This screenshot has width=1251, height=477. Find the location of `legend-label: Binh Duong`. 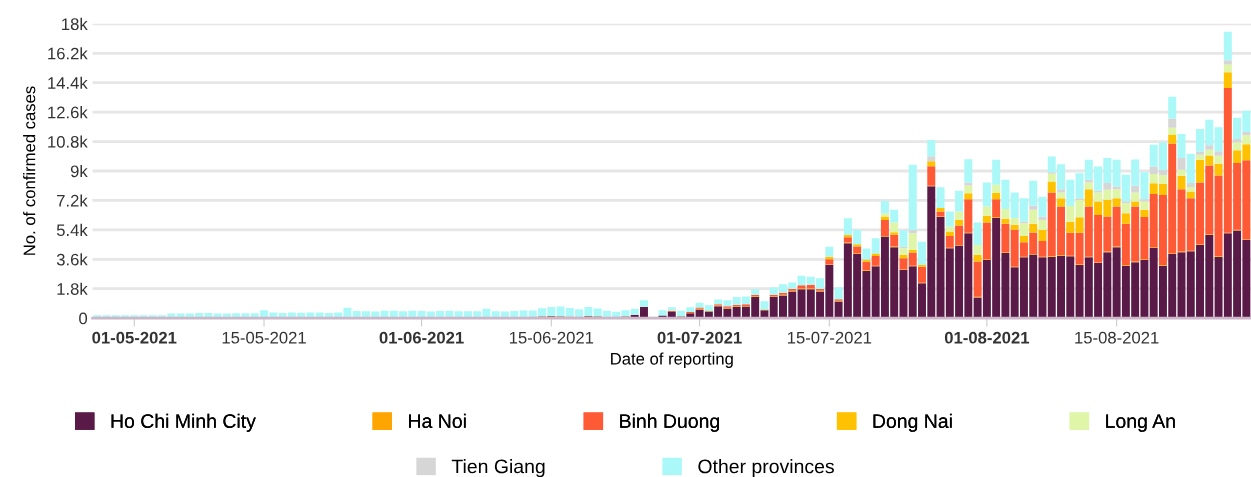

legend-label: Binh Duong is located at coordinates (669, 422).